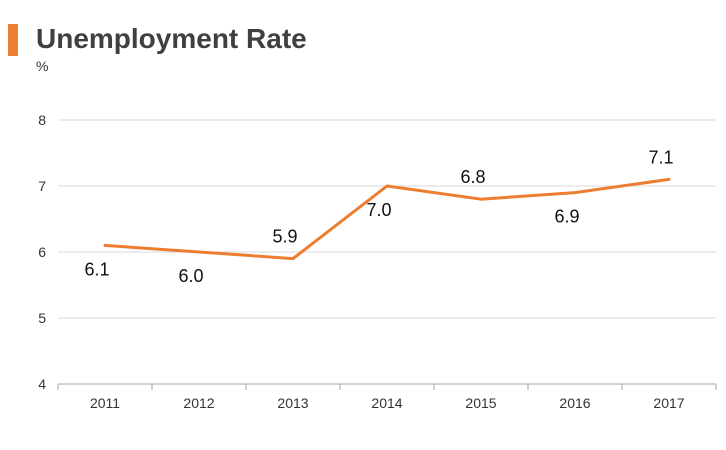 This screenshot has width=726, height=450. What do you see at coordinates (42, 186) in the screenshot?
I see `y-tick-label: 7` at bounding box center [42, 186].